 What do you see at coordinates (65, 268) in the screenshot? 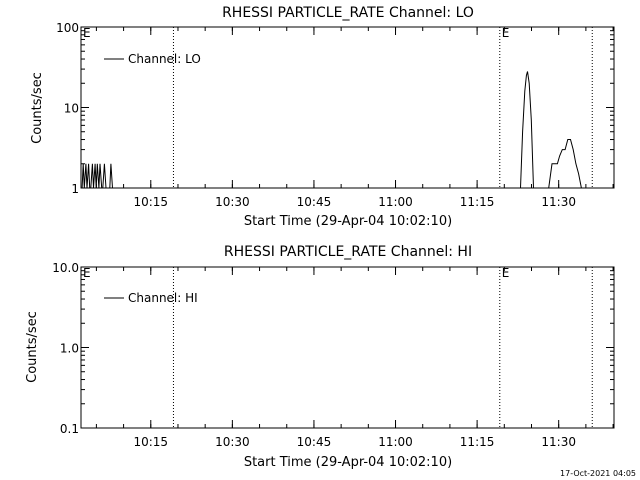
I see `y-tick-label-hi: 10.0` at bounding box center [65, 268].